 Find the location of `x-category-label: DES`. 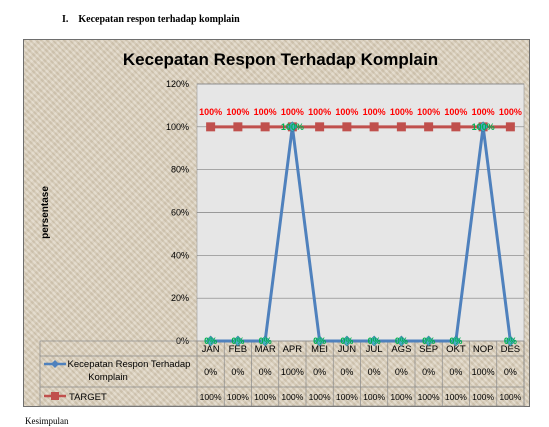

x-category-label: DES is located at coordinates (511, 349).